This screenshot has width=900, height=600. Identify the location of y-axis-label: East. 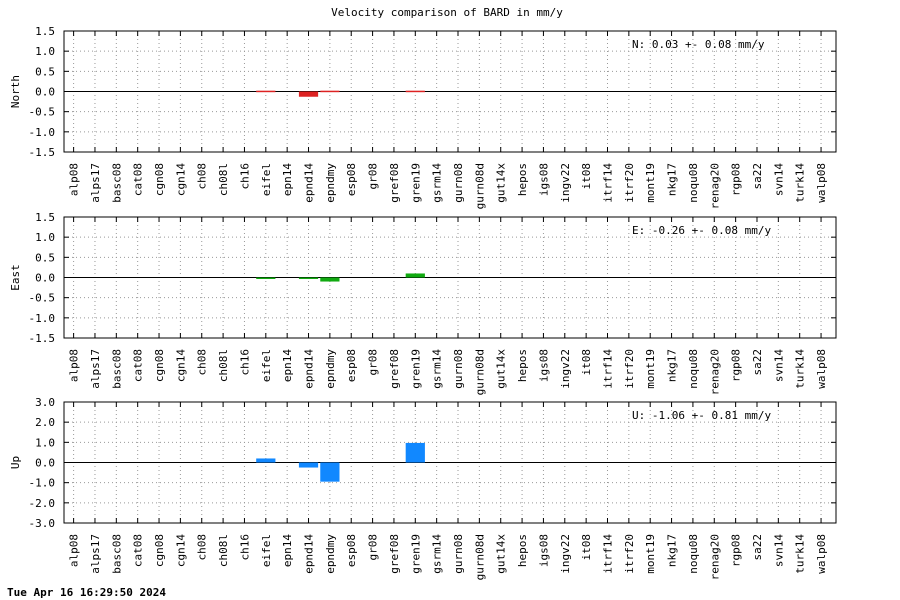
(15, 277).